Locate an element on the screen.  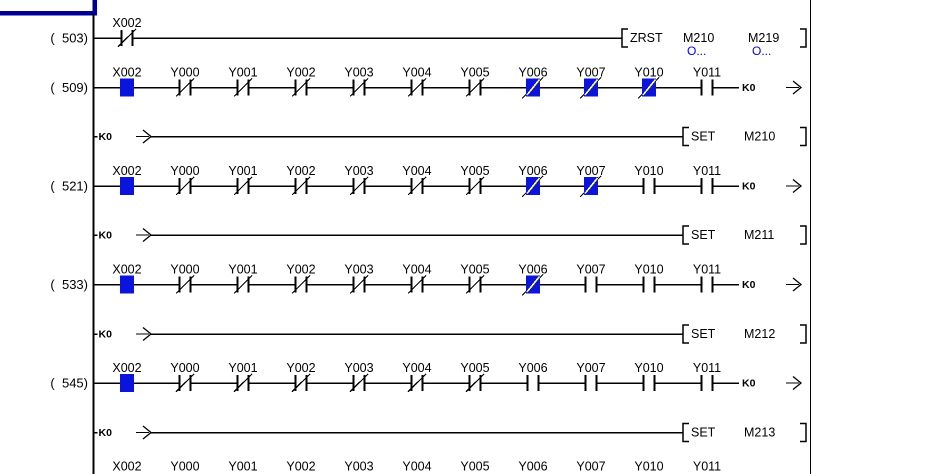
rung-wrap-m213: K0 SET M213 is located at coordinates (450, 432).